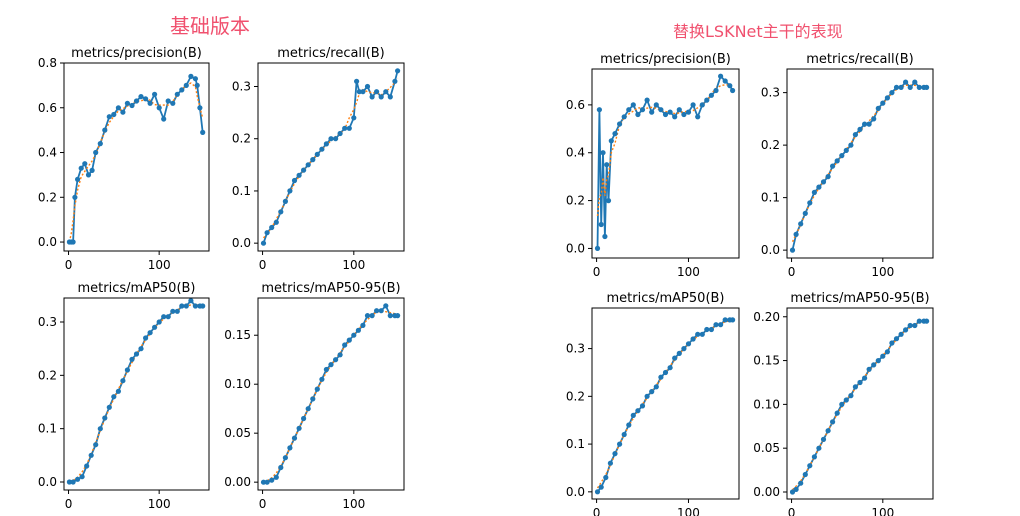 Image resolution: width=1020 pixels, height=516 pixels. What do you see at coordinates (330, 53) in the screenshot?
I see `subplot-title: metrics/recall(B)` at bounding box center [330, 53].